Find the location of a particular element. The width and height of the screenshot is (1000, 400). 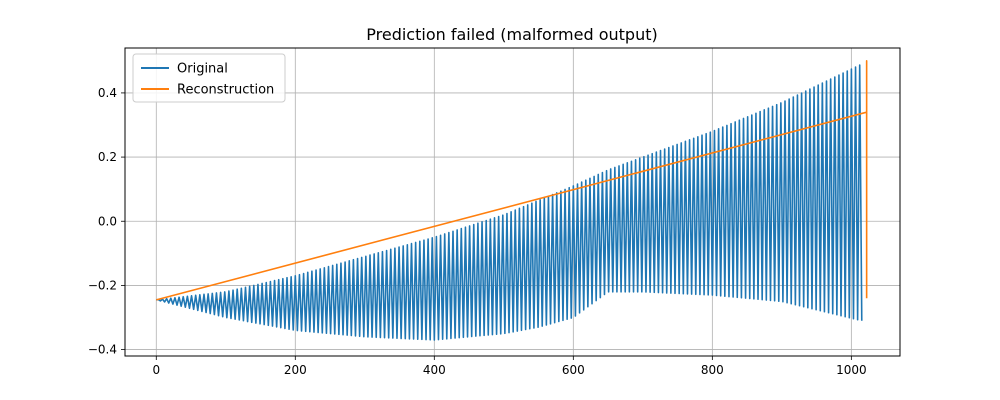

x-tick-label: 600 is located at coordinates (573, 370).